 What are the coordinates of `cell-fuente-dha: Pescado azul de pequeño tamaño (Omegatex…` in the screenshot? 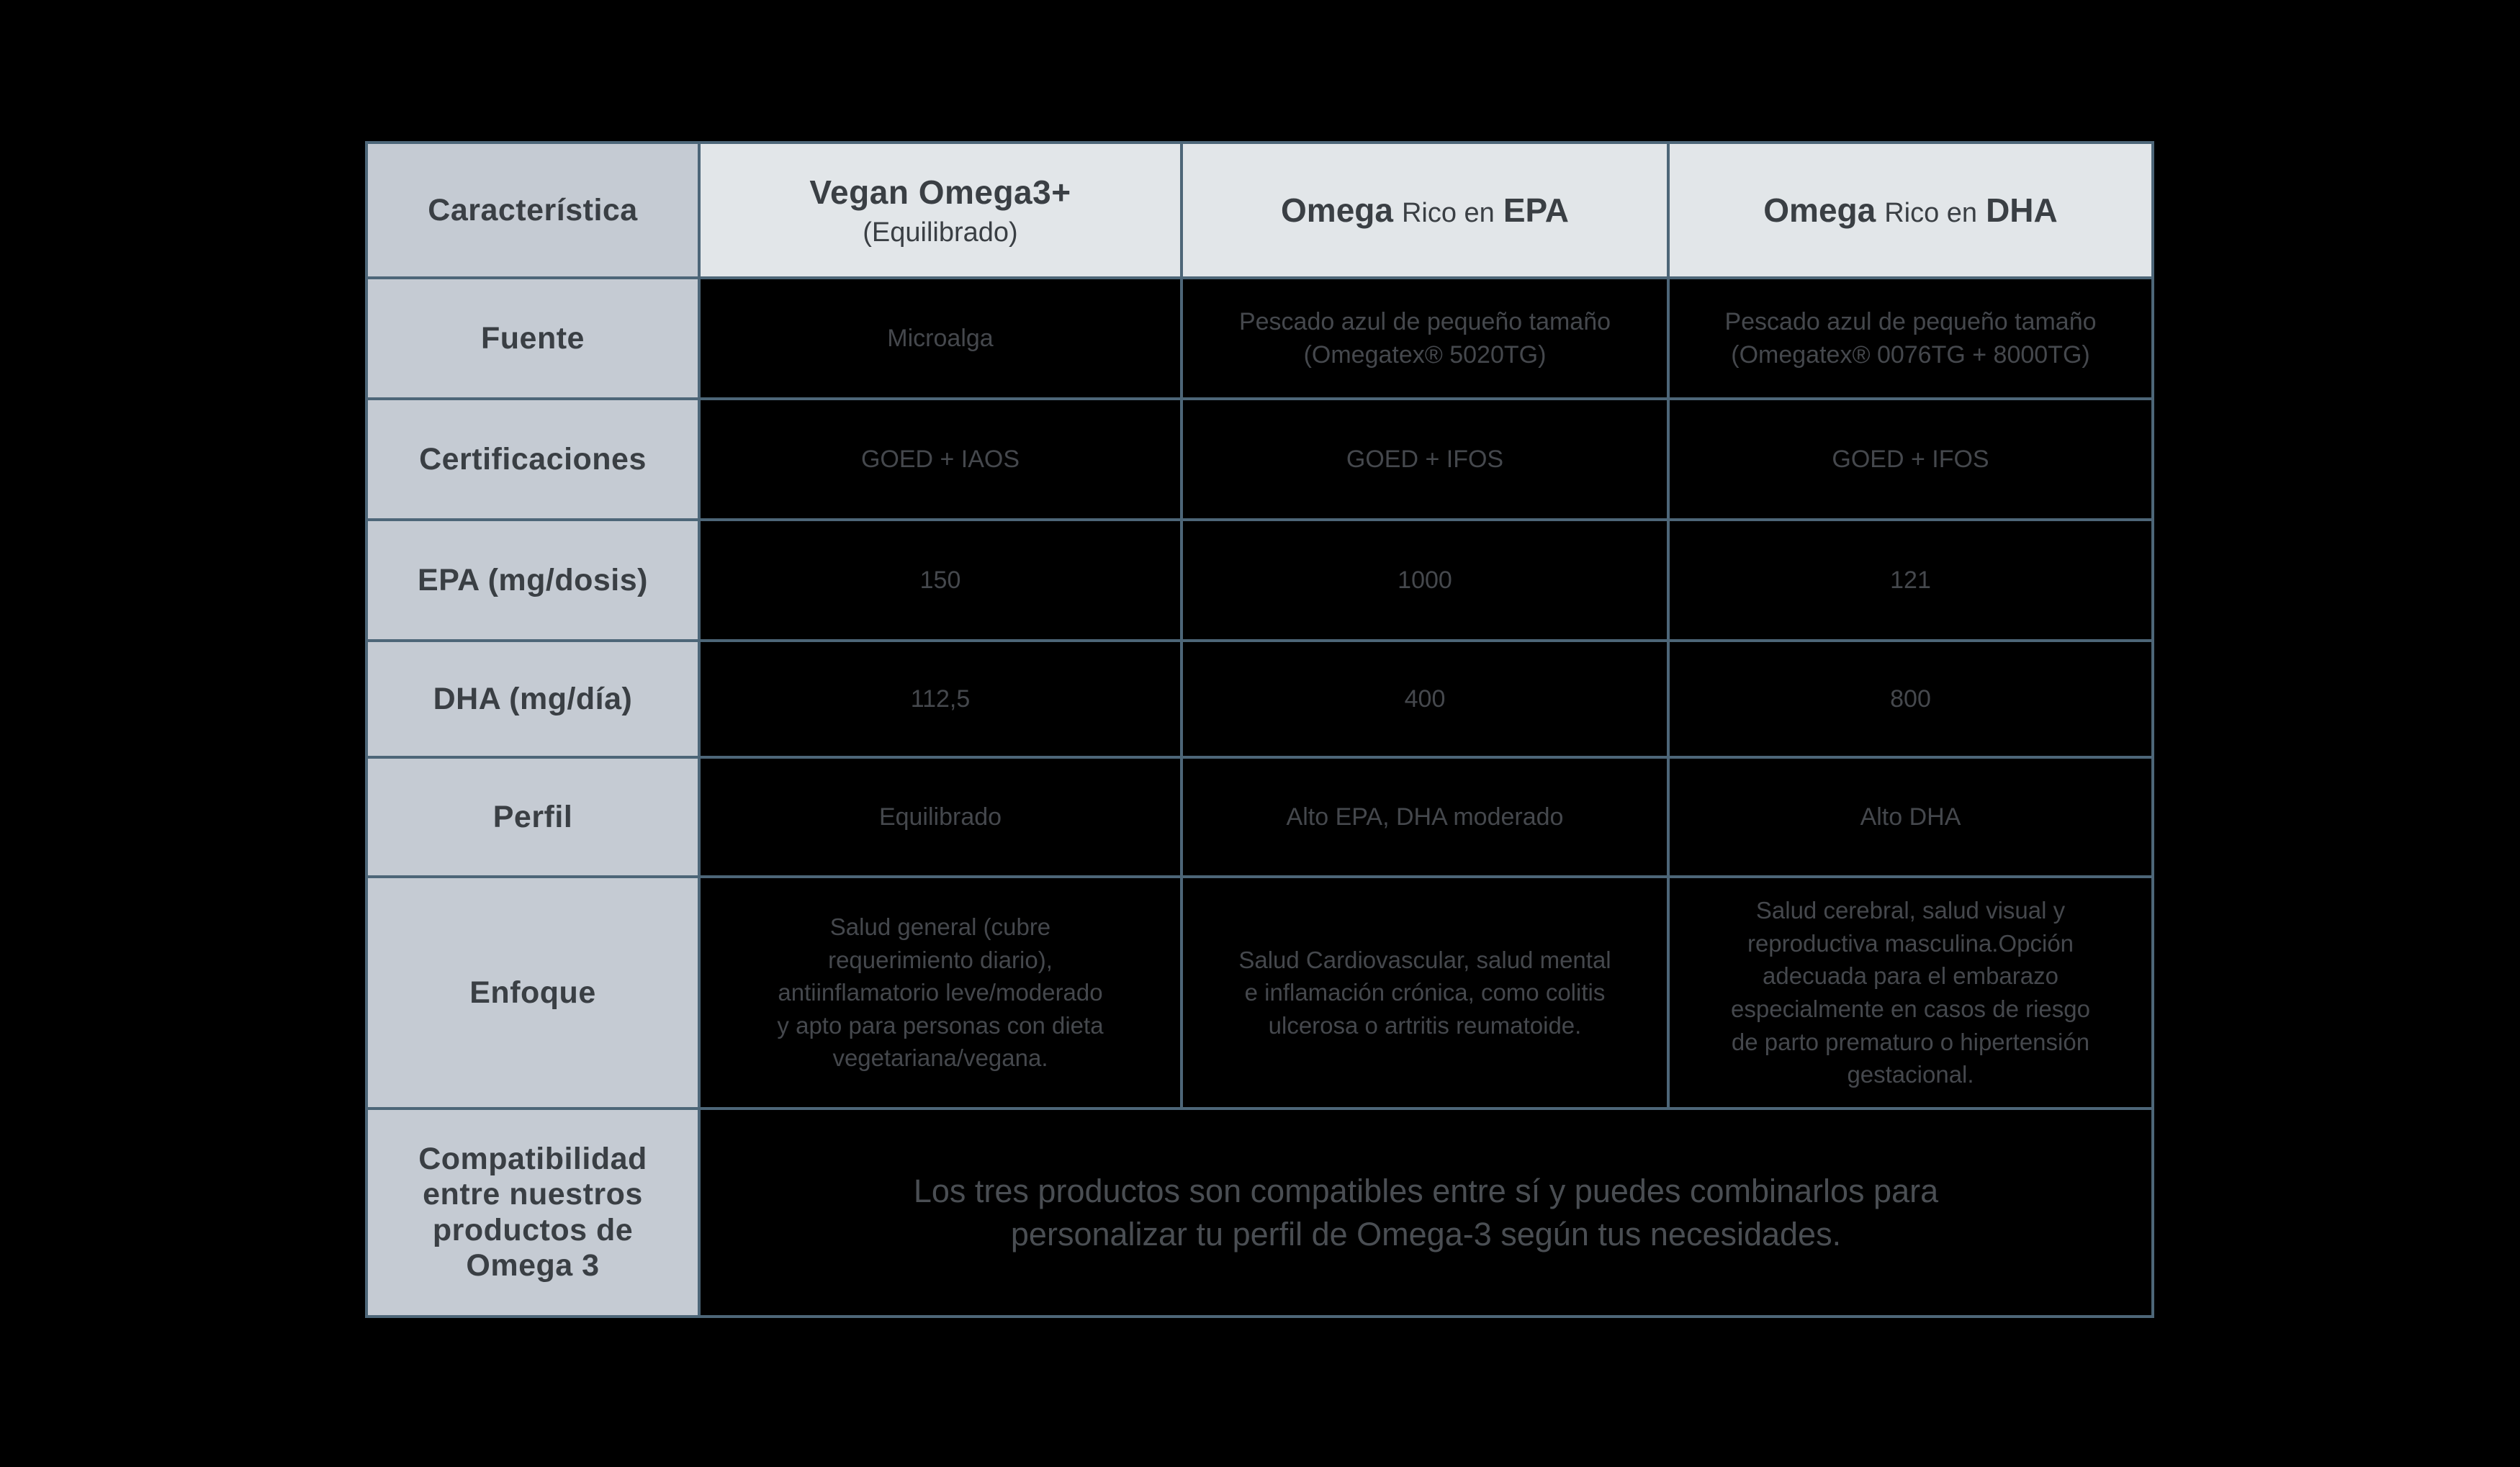 It's located at (1910, 338).